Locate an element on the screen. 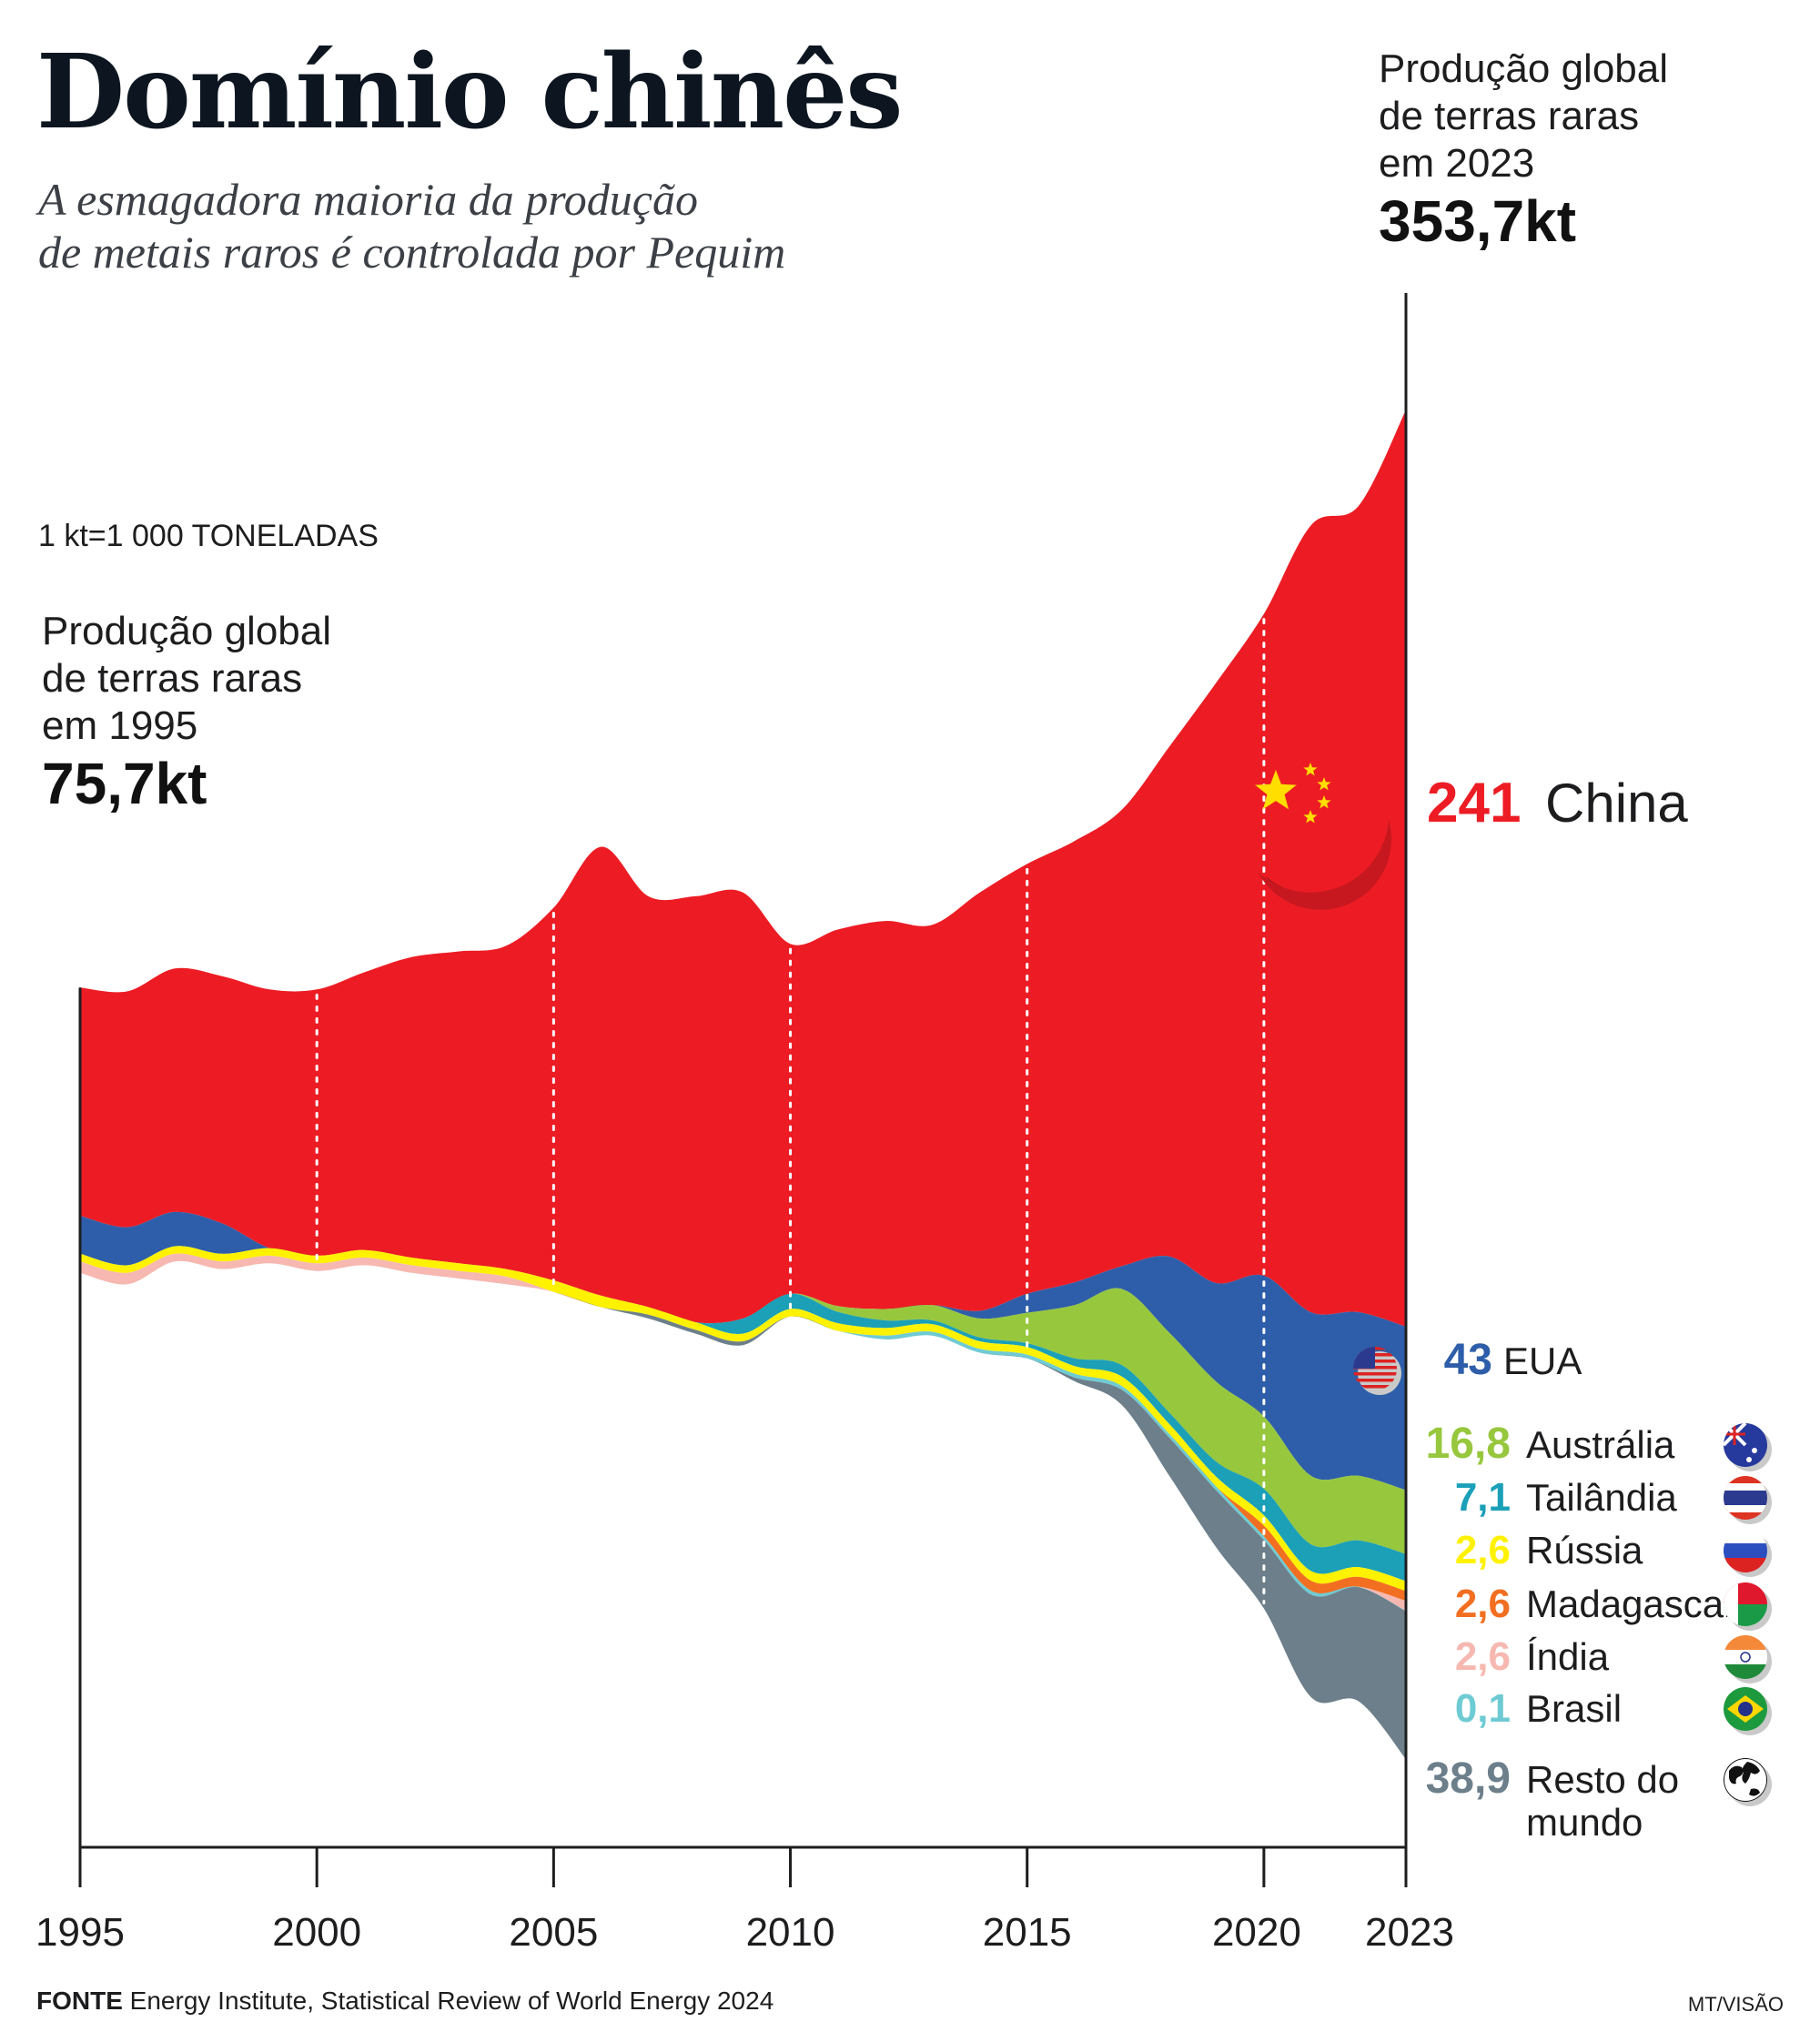  country-name: Resto do is located at coordinates (1603, 1779).